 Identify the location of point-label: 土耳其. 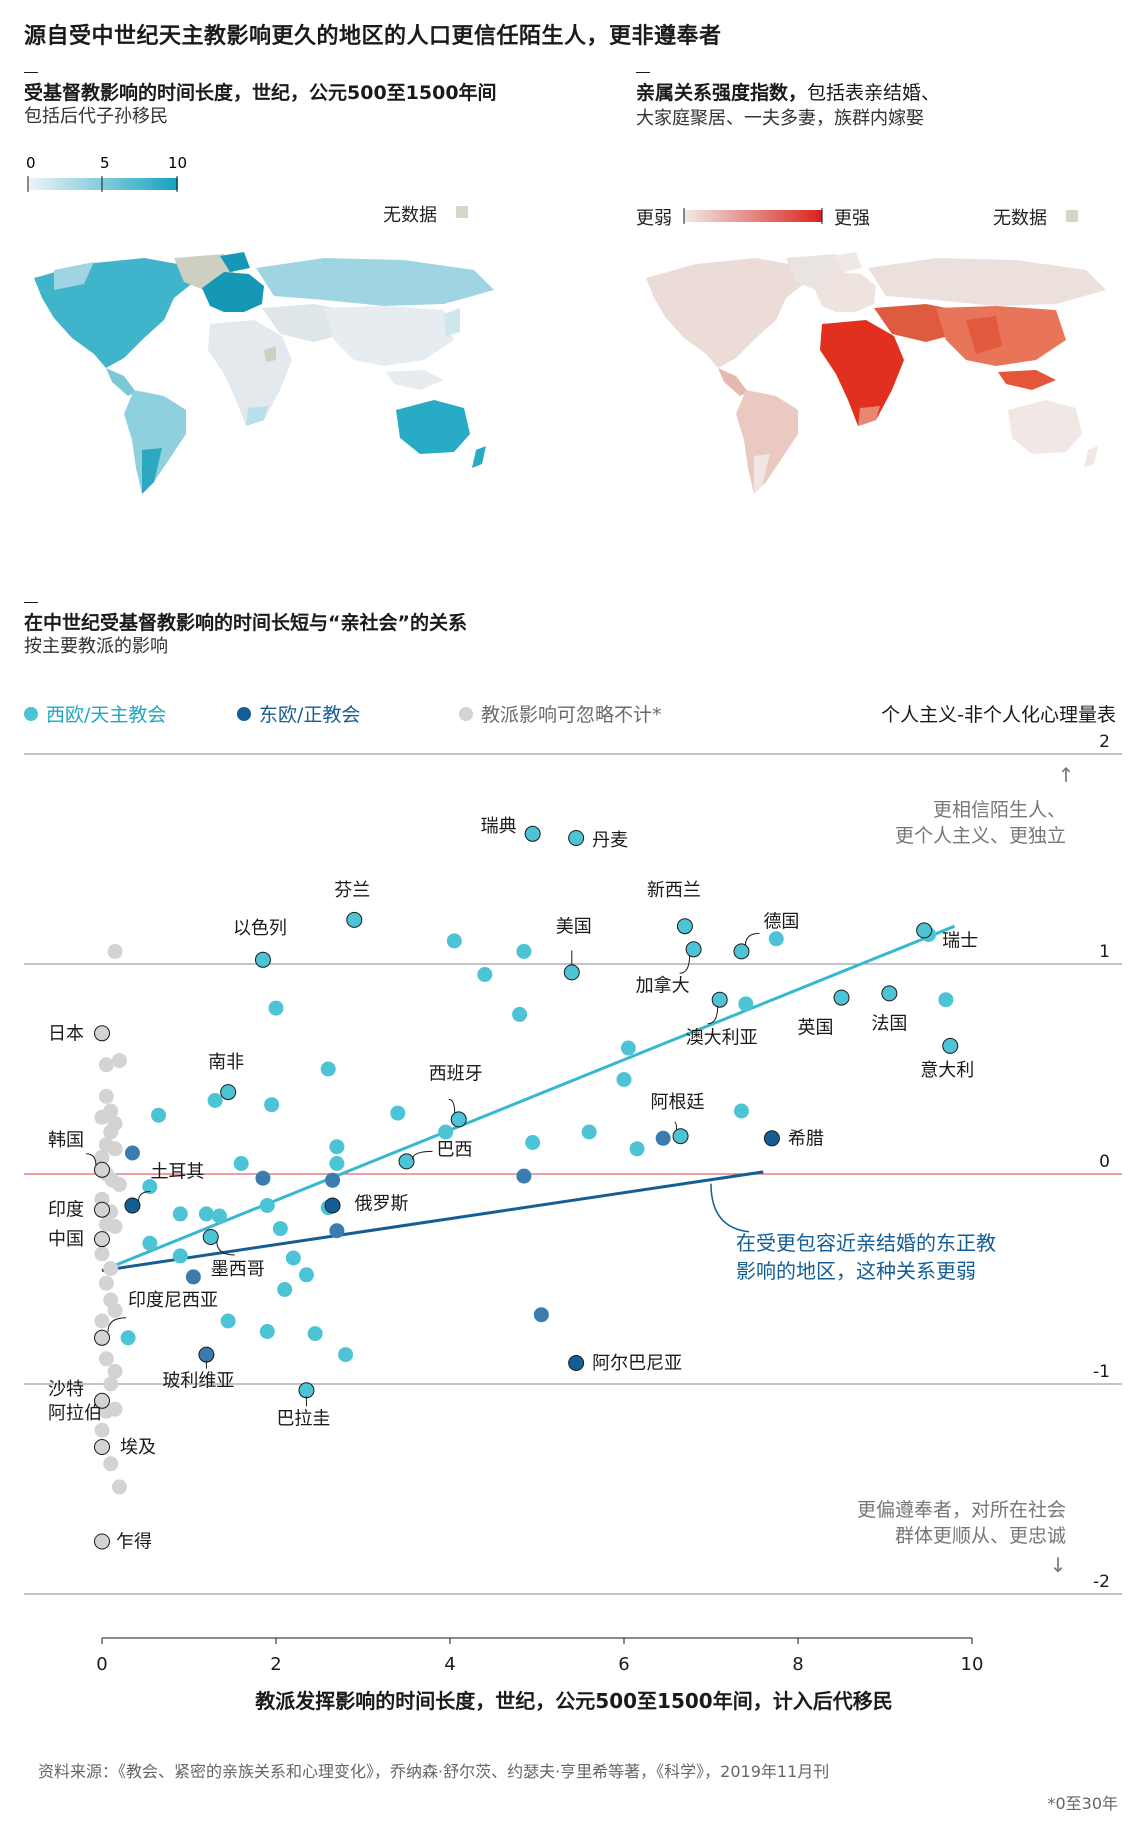
(177, 1172).